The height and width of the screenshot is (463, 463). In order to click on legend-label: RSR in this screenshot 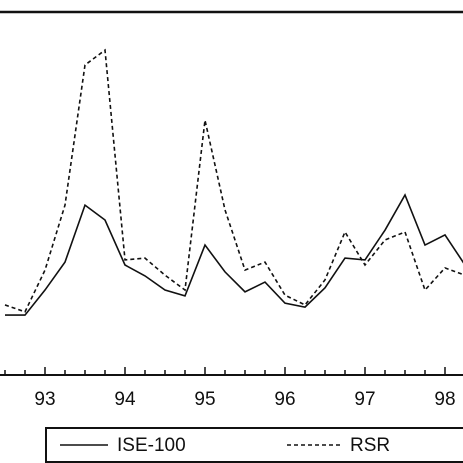, I will do `click(370, 445)`.